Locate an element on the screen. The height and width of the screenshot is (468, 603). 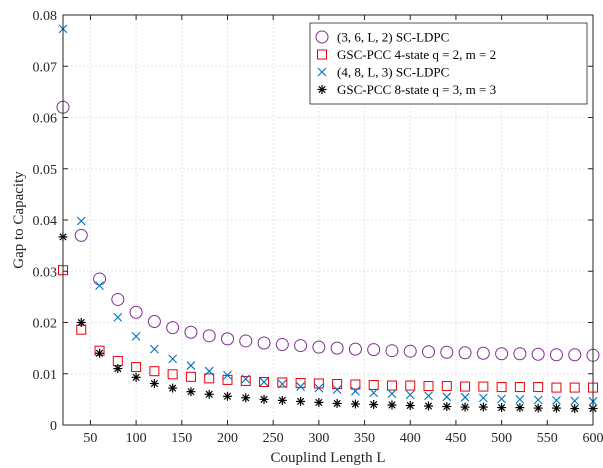
x-tick-label: 200 is located at coordinates (227, 438).